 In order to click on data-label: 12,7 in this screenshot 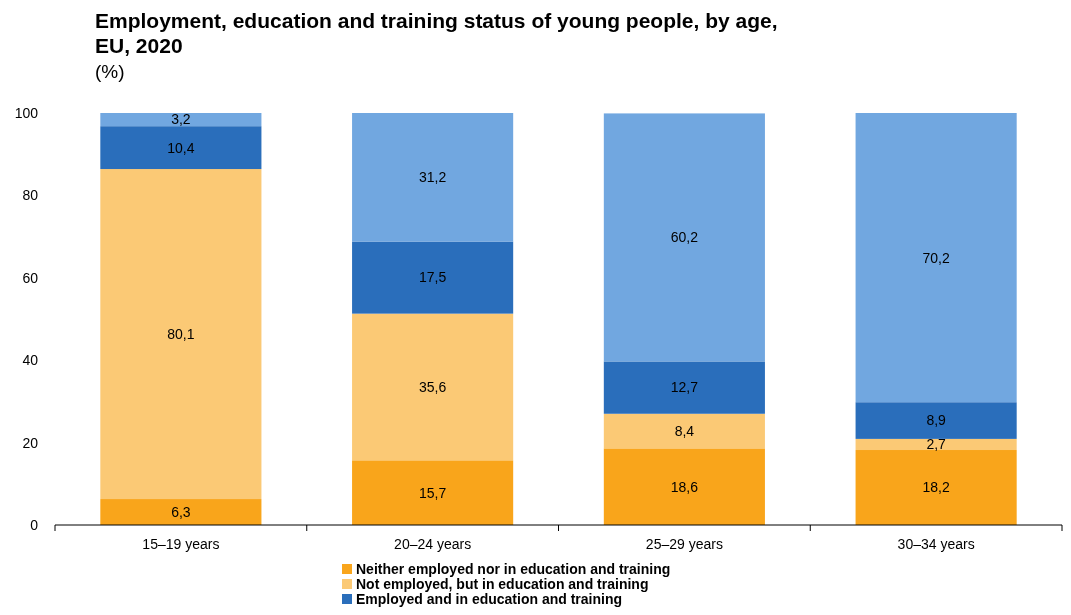, I will do `click(684, 387)`.